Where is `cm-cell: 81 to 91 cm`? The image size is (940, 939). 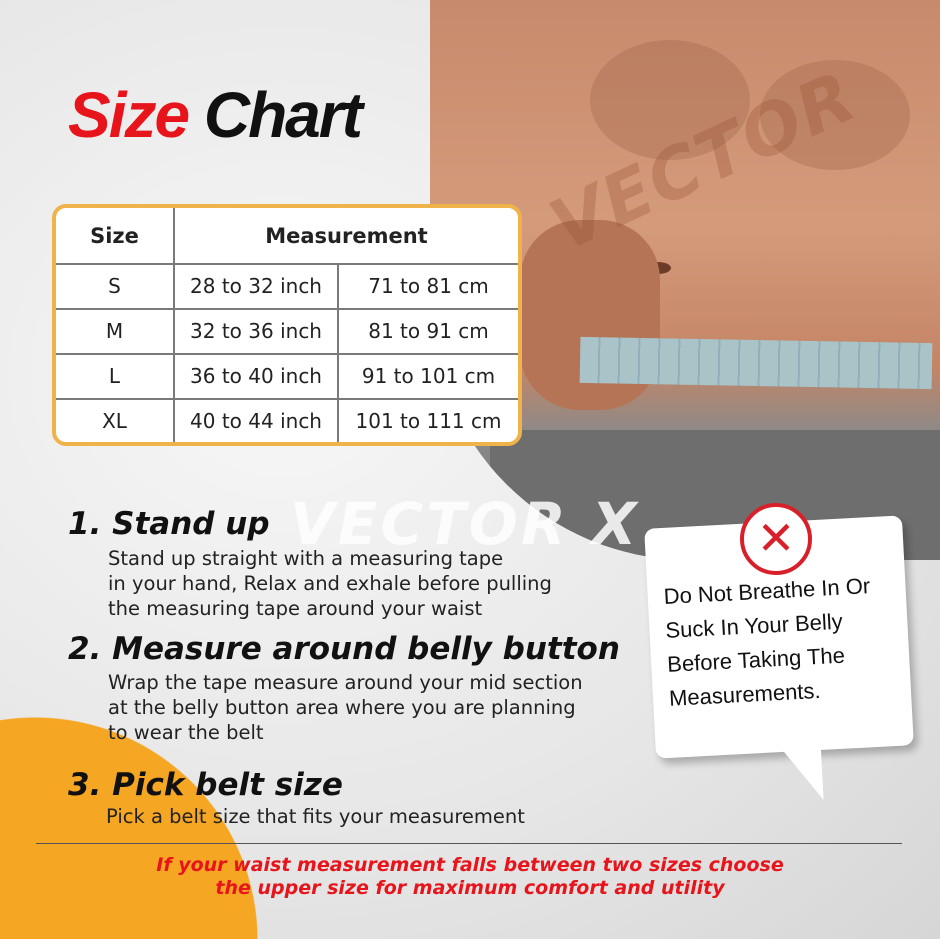
cm-cell: 81 to 91 cm is located at coordinates (427, 331).